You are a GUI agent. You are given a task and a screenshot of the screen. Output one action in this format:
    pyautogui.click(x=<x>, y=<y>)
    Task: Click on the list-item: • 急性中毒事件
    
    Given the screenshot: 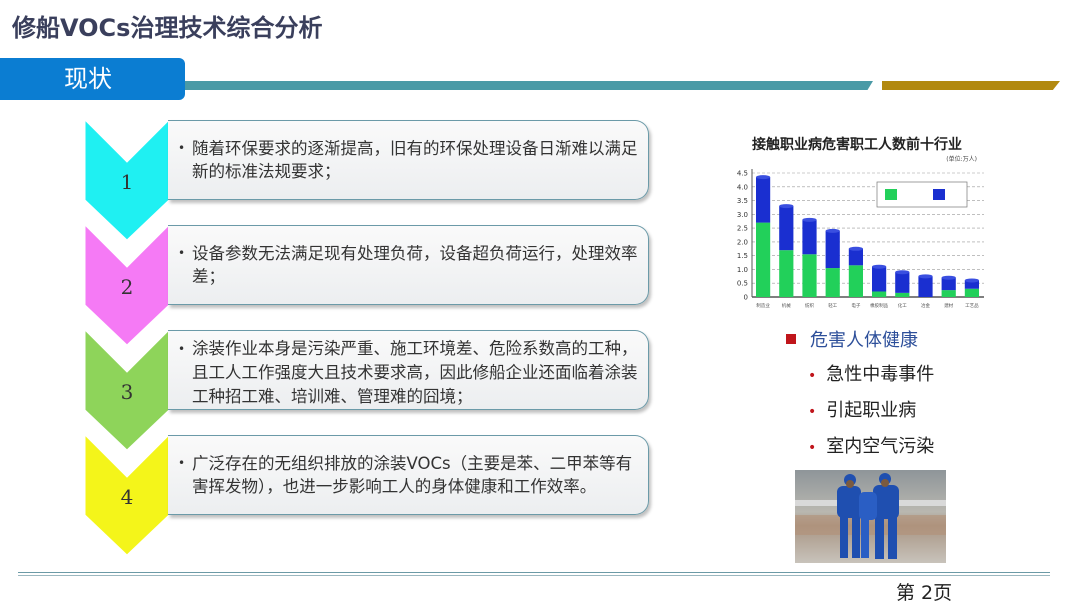 What is the action you would take?
    pyautogui.click(x=871, y=374)
    